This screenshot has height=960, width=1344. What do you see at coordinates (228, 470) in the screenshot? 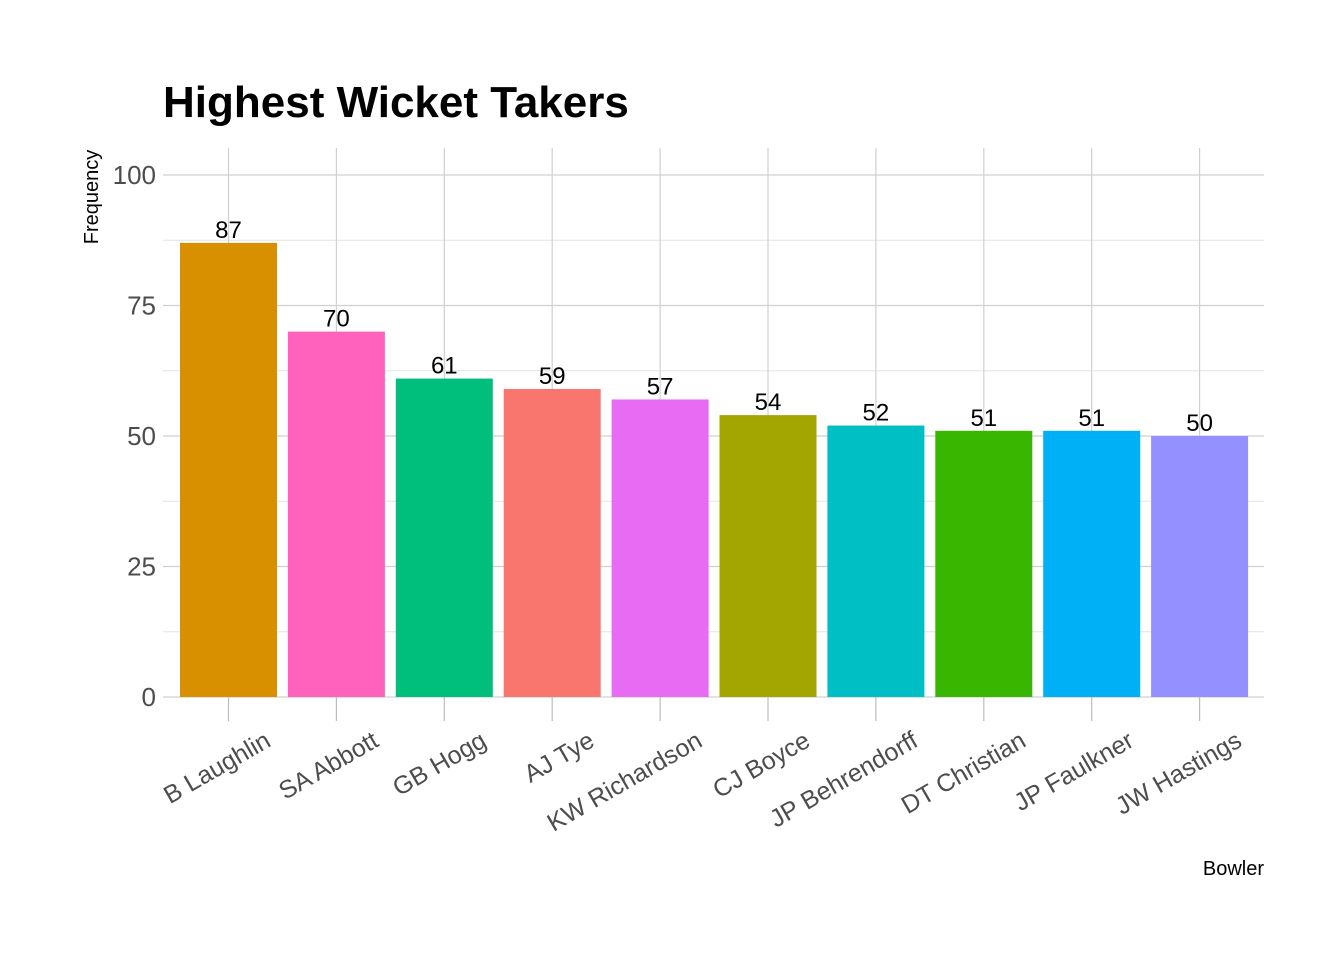
I see `bar-b-laughlin` at bounding box center [228, 470].